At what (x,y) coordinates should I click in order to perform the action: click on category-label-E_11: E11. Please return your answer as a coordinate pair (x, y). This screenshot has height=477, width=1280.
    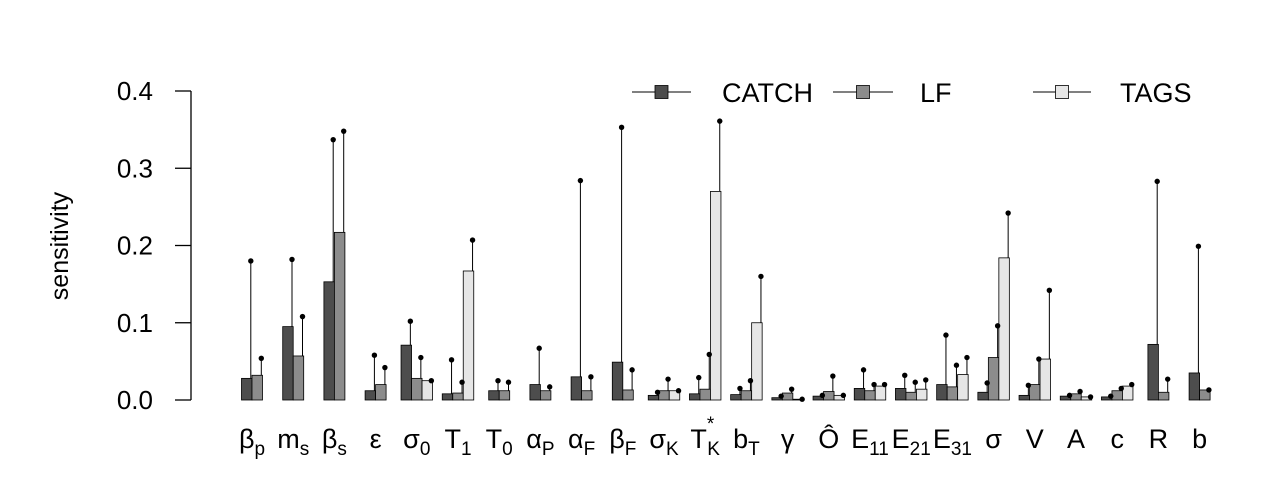
    Looking at the image, I should click on (870, 442).